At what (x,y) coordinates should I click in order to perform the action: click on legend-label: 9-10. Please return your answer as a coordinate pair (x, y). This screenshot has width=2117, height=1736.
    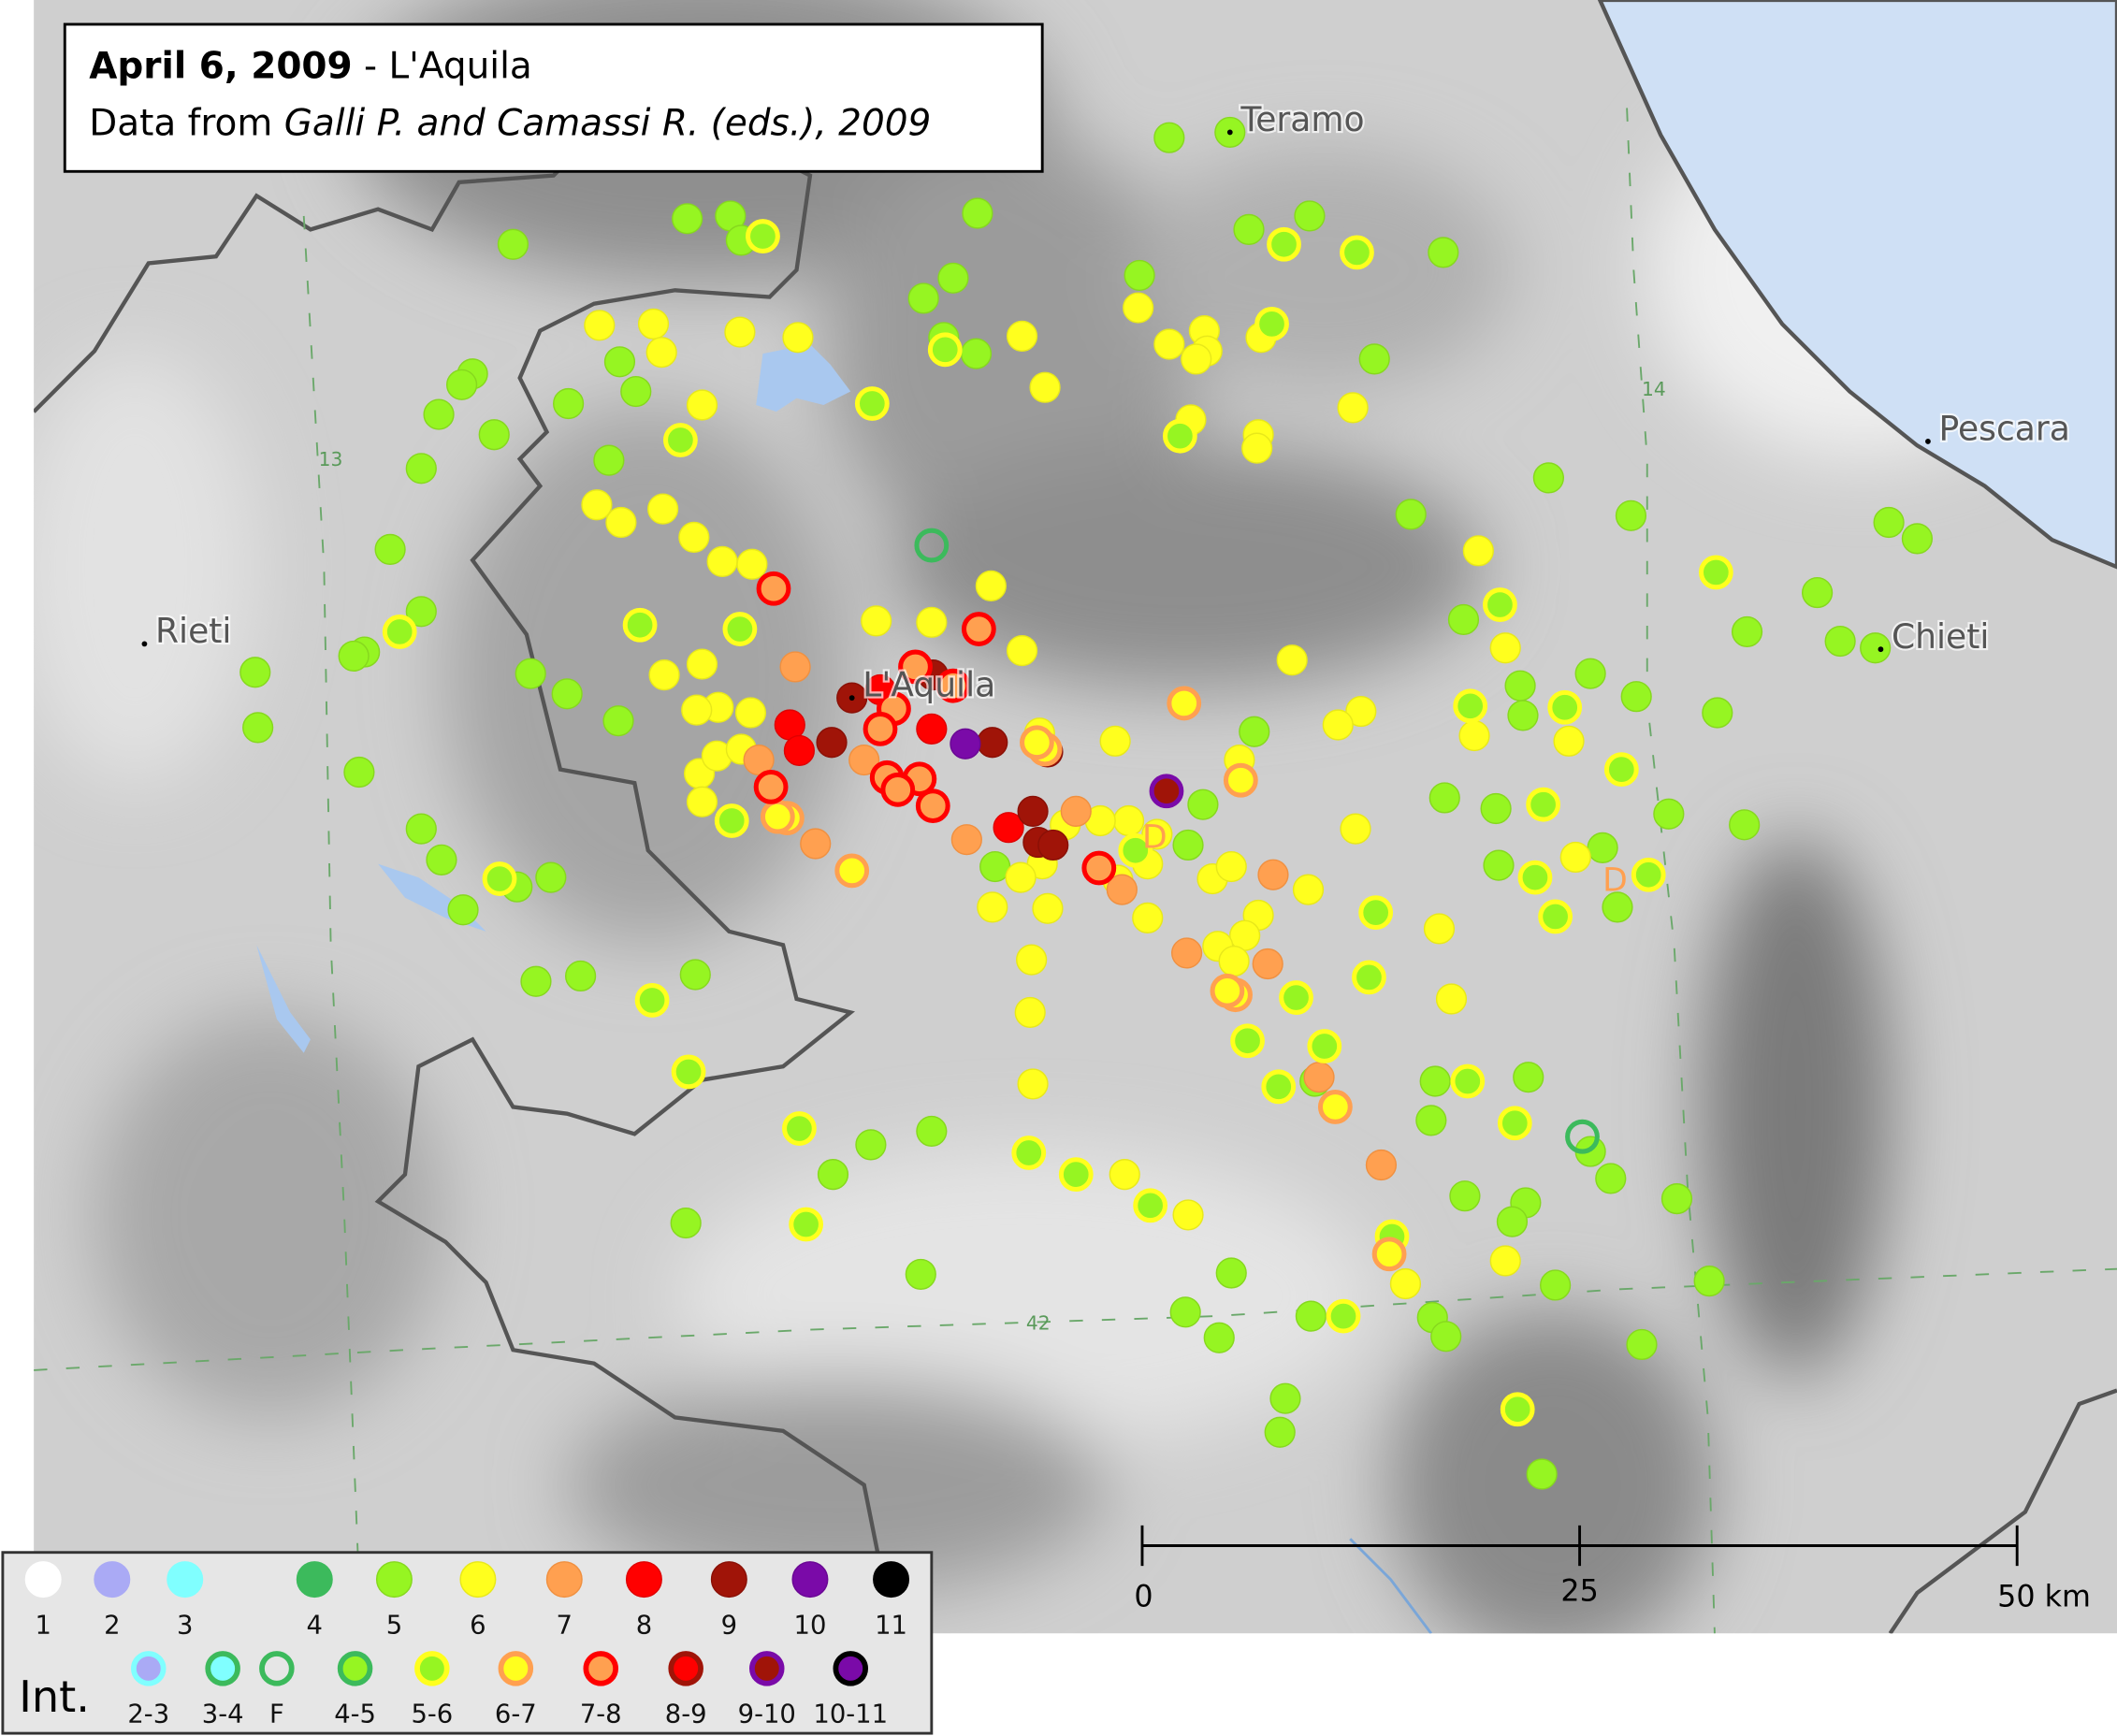
    Looking at the image, I should click on (767, 1714).